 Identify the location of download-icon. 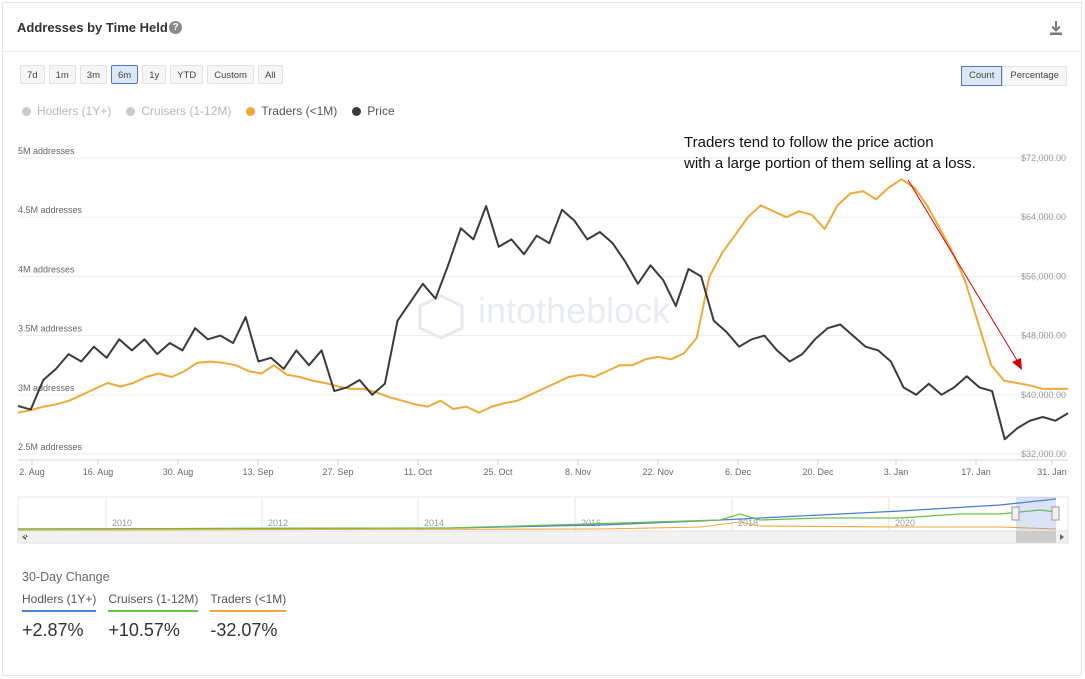
(1056, 28).